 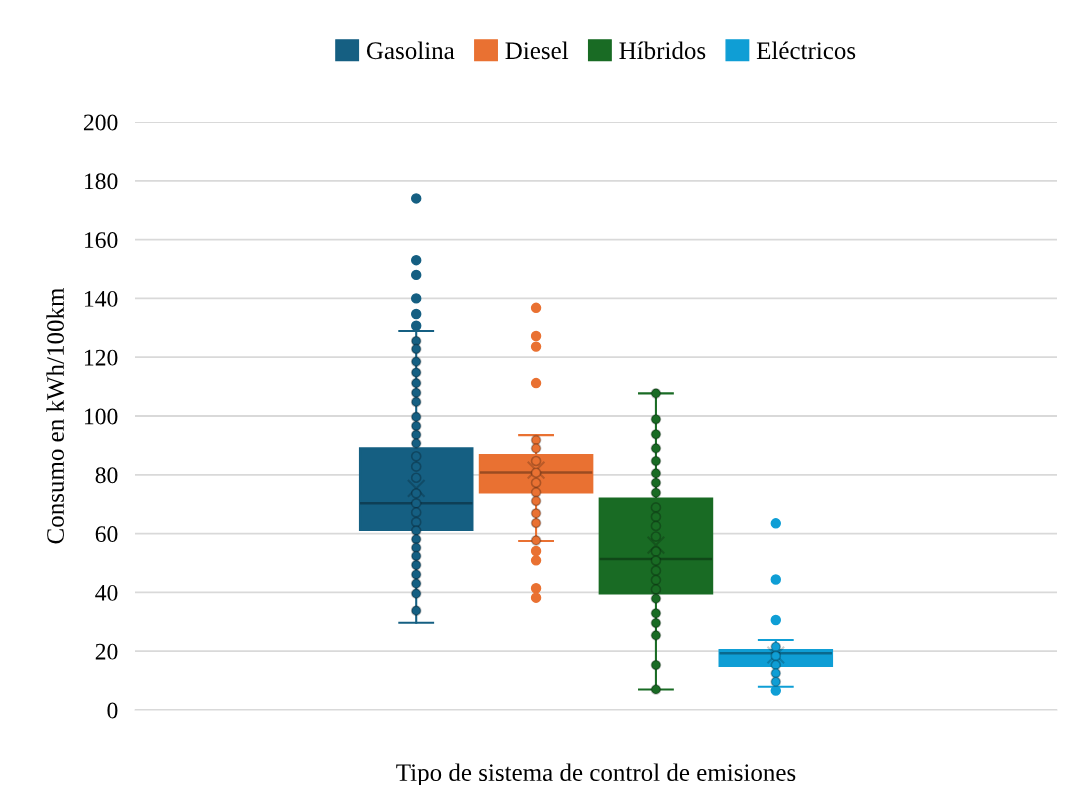 I want to click on y-tick-label: 120, so click(x=101, y=357).